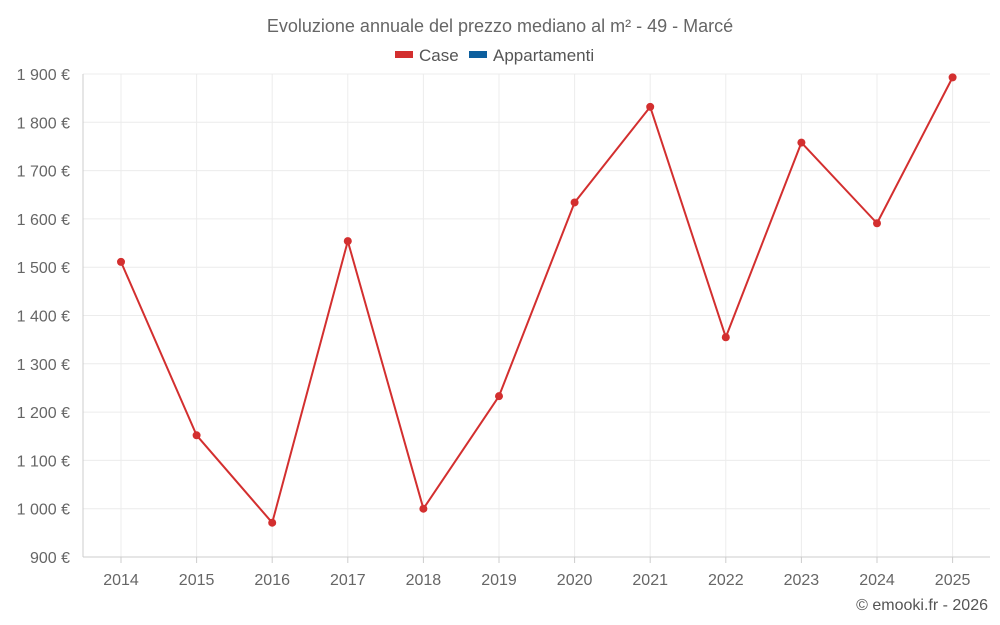 This screenshot has height=625, width=1000. What do you see at coordinates (43, 220) in the screenshot?
I see `y-tick-label: 1 600 €` at bounding box center [43, 220].